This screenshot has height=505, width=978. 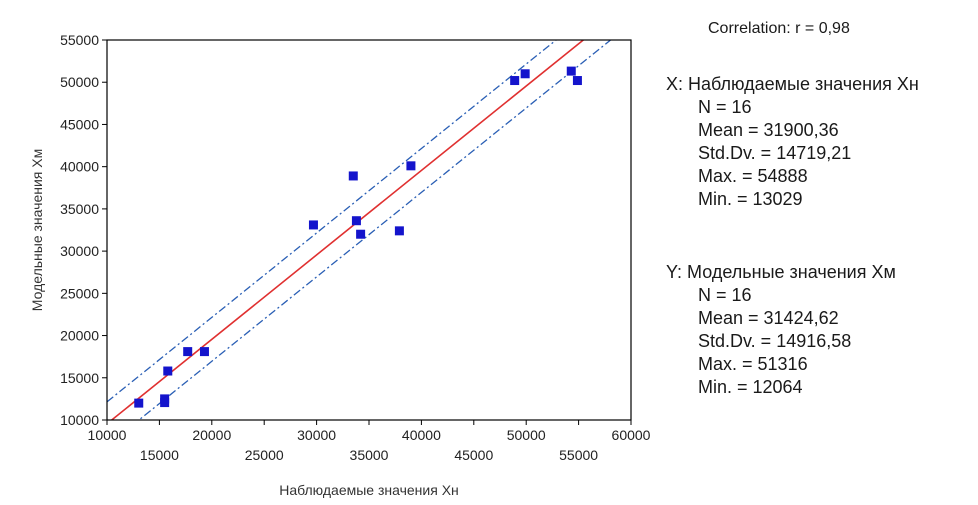 What do you see at coordinates (79, 378) in the screenshot?
I see `y-tick-label: 15000` at bounding box center [79, 378].